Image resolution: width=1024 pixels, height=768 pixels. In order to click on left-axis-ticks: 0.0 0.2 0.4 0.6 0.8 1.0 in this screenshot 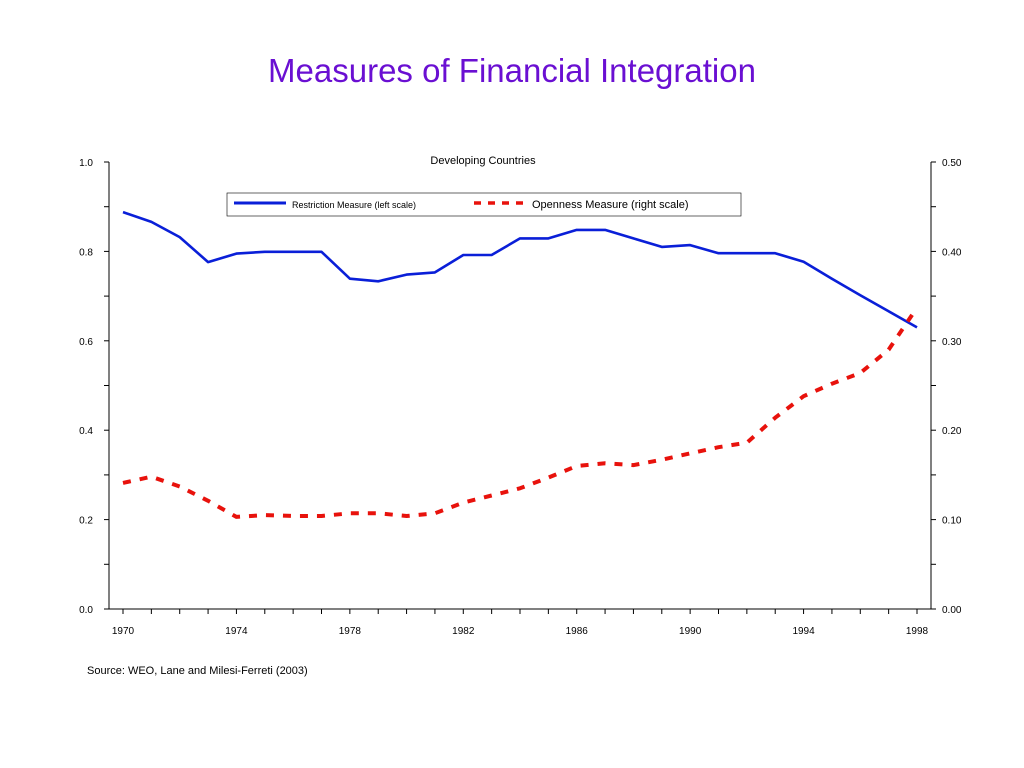, I will do `click(94, 387)`.